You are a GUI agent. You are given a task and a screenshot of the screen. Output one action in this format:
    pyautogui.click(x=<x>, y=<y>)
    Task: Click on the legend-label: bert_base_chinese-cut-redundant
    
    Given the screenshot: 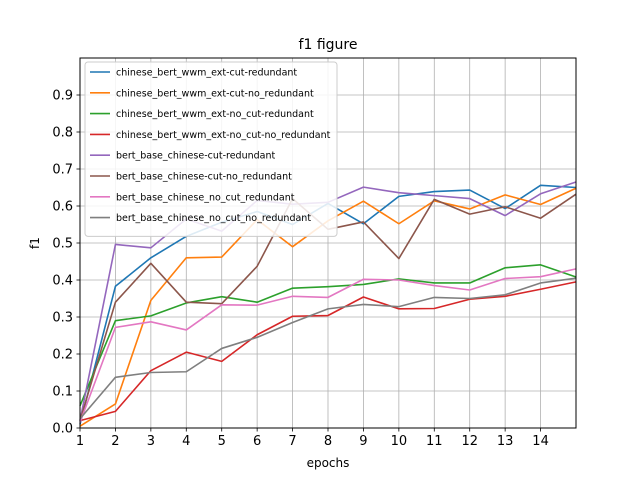 What is the action you would take?
    pyautogui.click(x=196, y=156)
    